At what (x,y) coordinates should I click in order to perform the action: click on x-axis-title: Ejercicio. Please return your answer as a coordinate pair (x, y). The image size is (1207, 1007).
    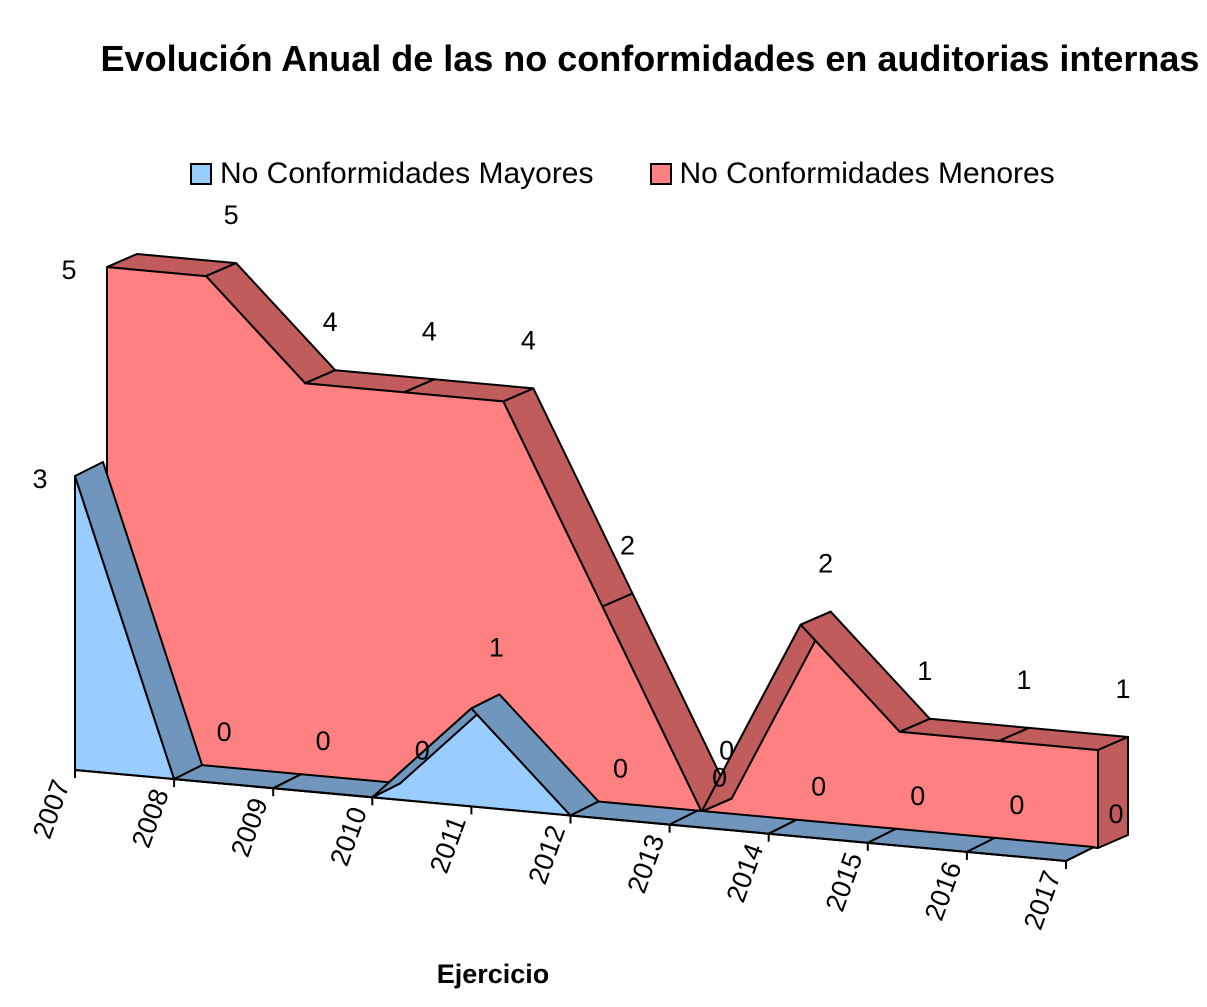
    Looking at the image, I should click on (493, 974).